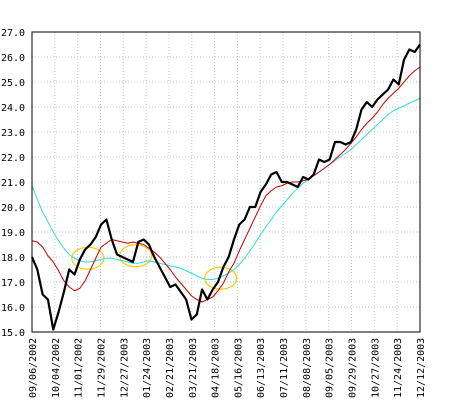 Image resolution: width=450 pixels, height=400 pixels. Describe the element at coordinates (13, 333) in the screenshot. I see `y-tick-label: 15.0` at that location.